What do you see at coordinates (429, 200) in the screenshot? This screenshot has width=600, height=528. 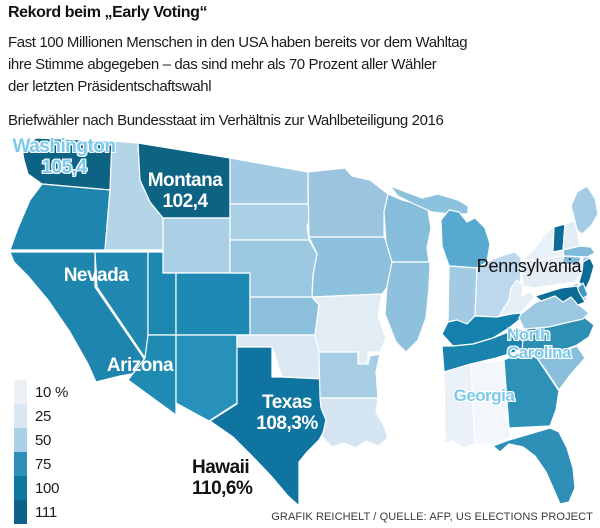 I see `state-miu` at bounding box center [429, 200].